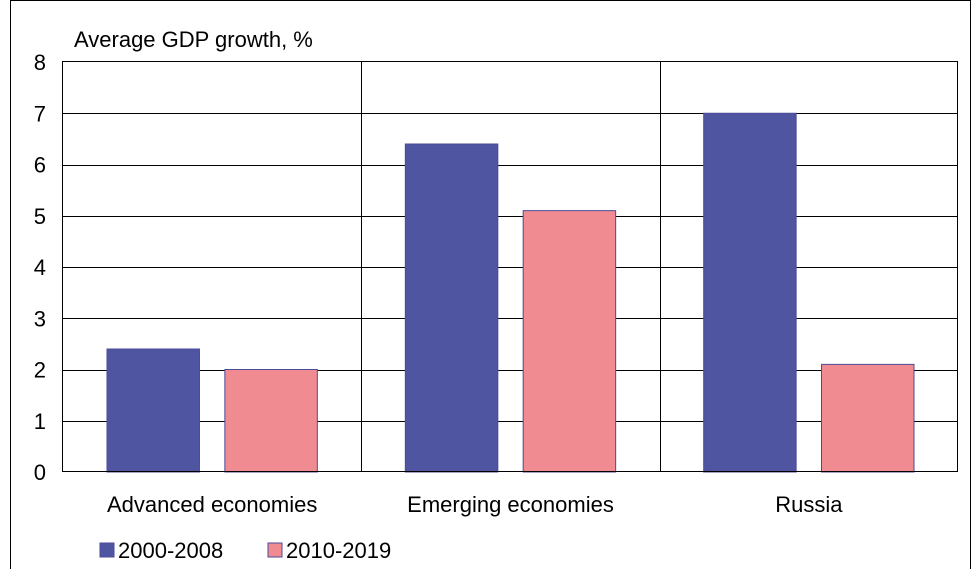 Image resolution: width=971 pixels, height=574 pixels. What do you see at coordinates (271, 421) in the screenshot?
I see `bar-2010-2019-advanced-economies` at bounding box center [271, 421].